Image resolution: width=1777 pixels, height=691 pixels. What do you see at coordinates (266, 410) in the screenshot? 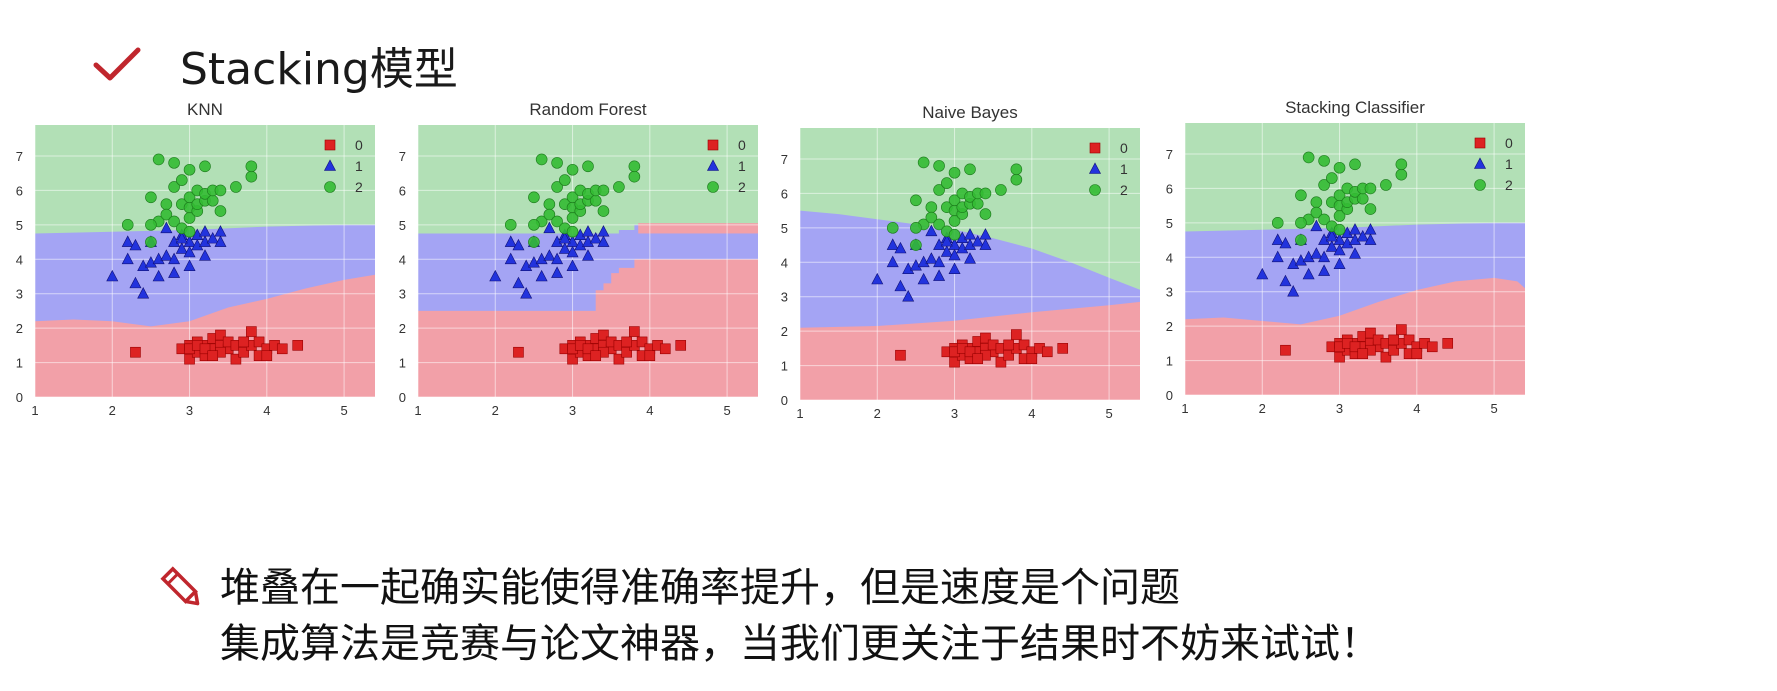
I see `x-tick-label: 4` at bounding box center [266, 410].